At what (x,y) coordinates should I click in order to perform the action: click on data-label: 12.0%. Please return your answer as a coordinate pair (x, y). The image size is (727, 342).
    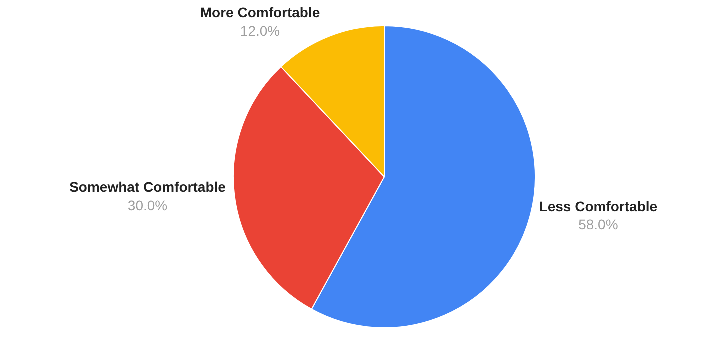
    Looking at the image, I should click on (260, 30).